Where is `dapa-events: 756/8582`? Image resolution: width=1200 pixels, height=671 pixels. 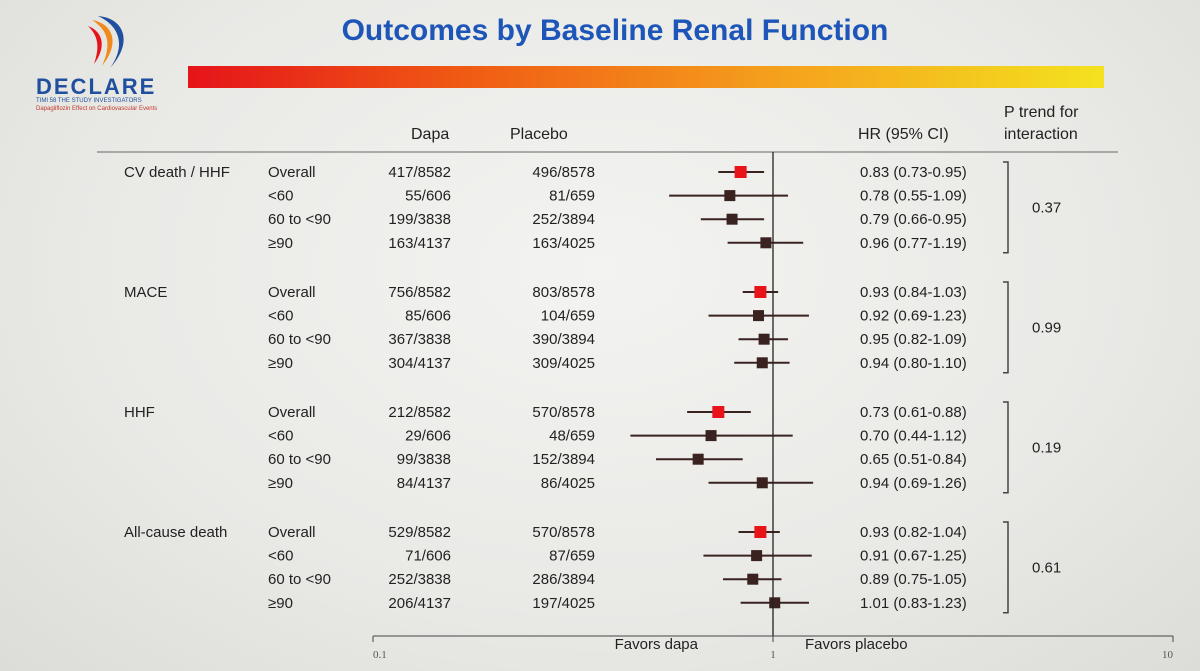 dapa-events: 756/8582 is located at coordinates (419, 292).